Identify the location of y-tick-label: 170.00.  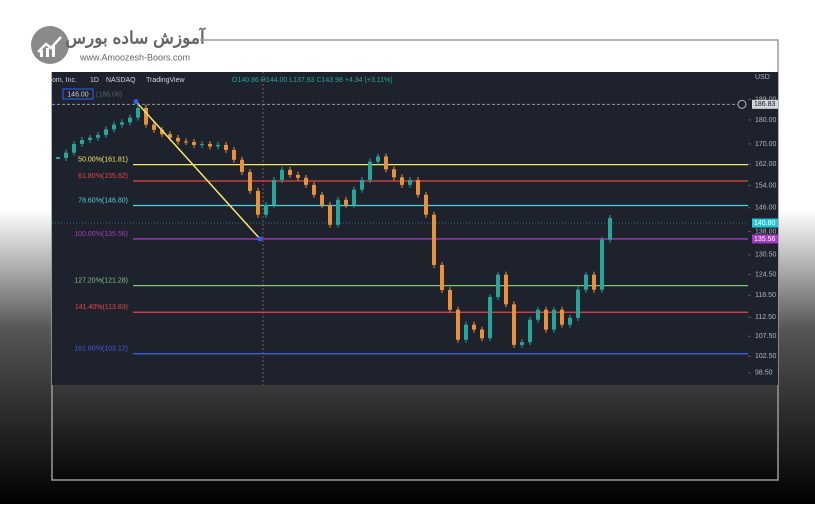
(766, 144).